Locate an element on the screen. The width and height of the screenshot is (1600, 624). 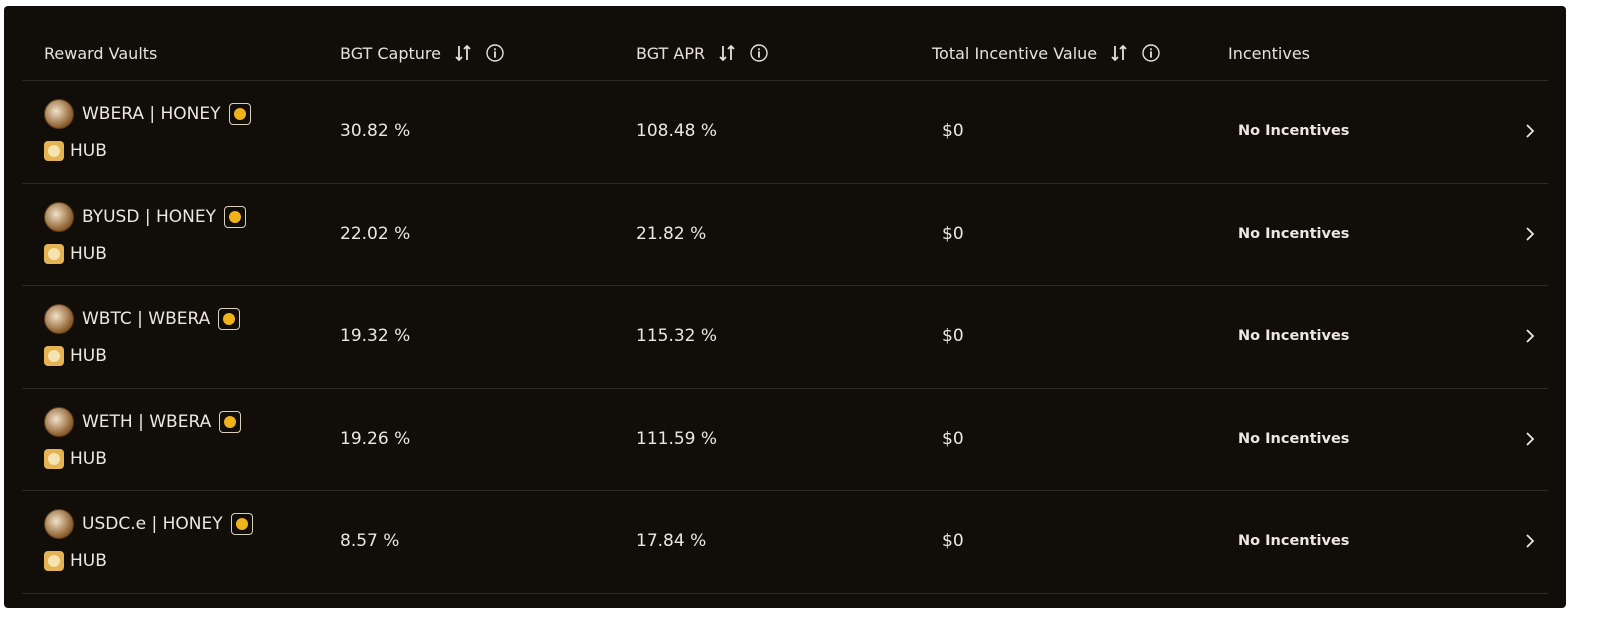
header-label: Incentives is located at coordinates (1269, 53).